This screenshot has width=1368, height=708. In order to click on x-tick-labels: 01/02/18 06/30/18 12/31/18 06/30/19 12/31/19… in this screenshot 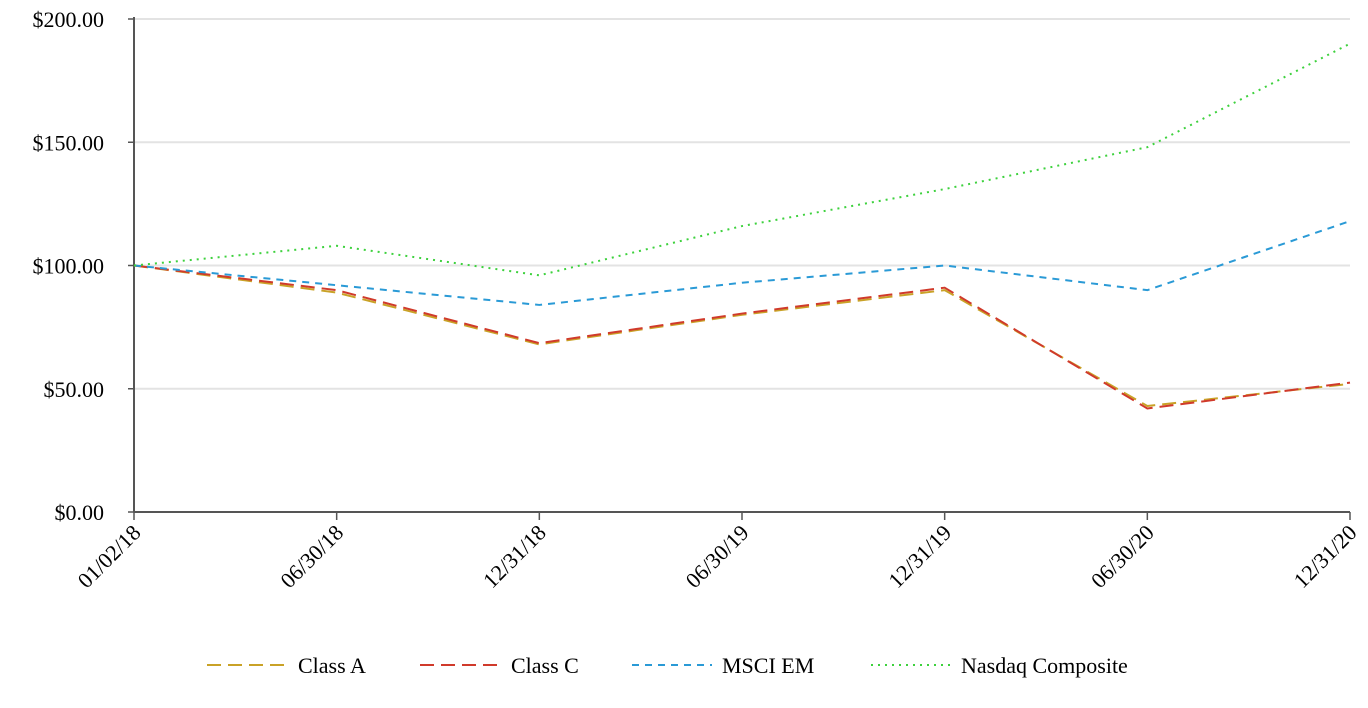, I will do `click(717, 556)`.